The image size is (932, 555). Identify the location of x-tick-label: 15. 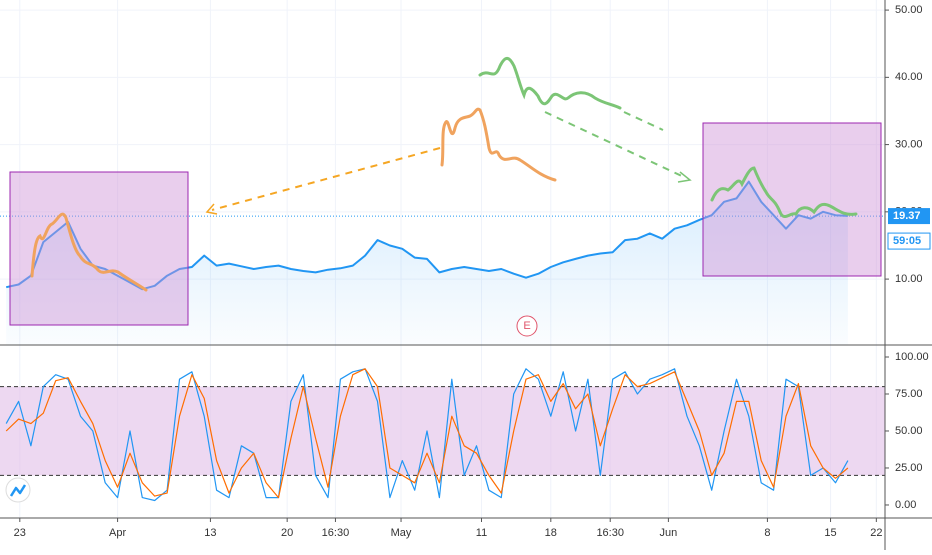
(830, 533).